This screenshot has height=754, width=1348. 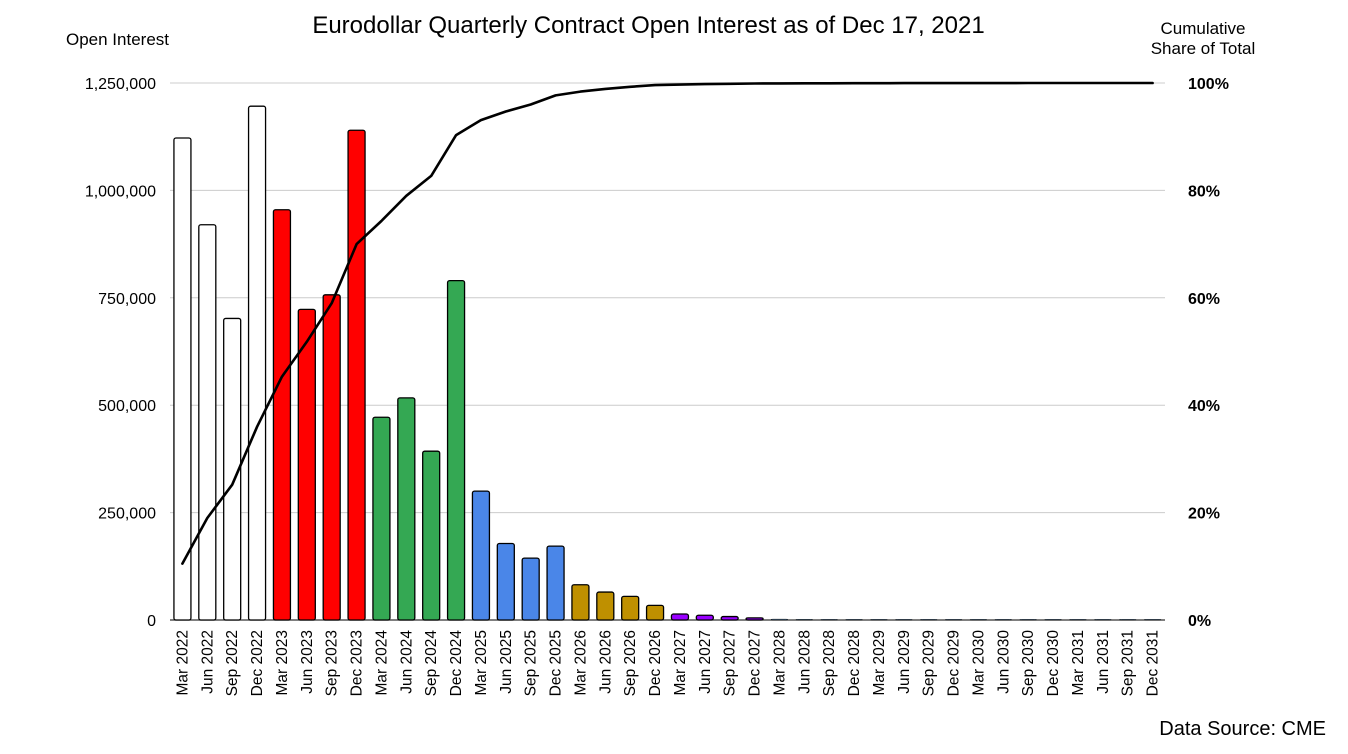 I want to click on y2-tick-label: 80%, so click(x=1204, y=191).